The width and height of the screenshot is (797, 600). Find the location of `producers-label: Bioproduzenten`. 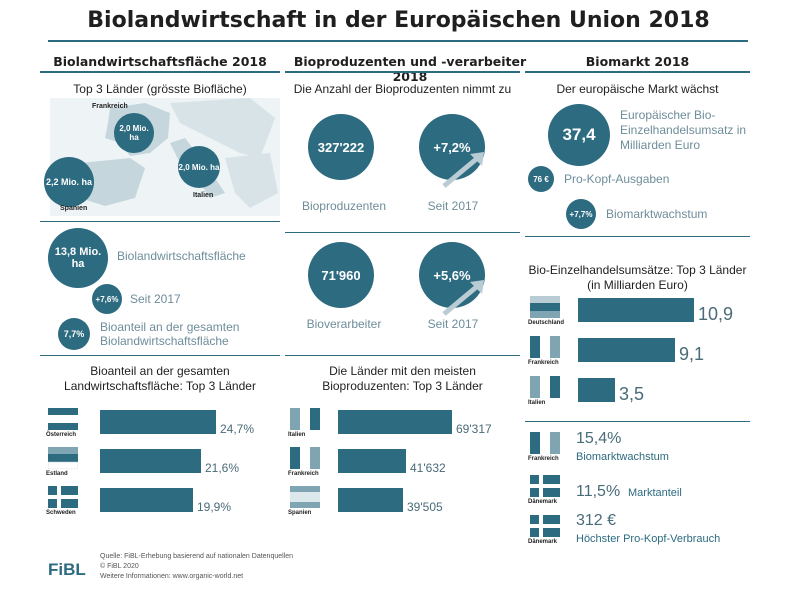

producers-label: Bioproduzenten is located at coordinates (344, 206).